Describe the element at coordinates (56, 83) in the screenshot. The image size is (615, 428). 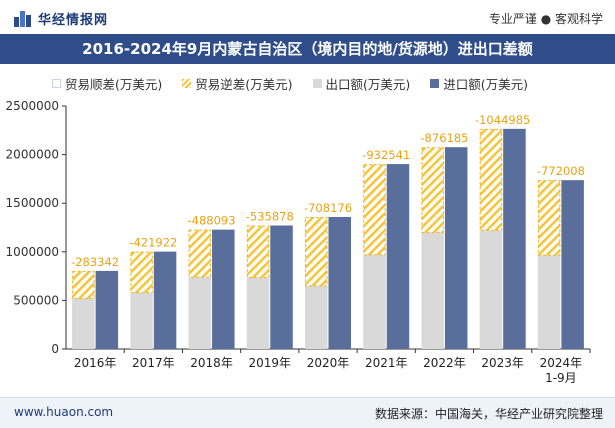
I see `legend-swatch-surplus` at that location.